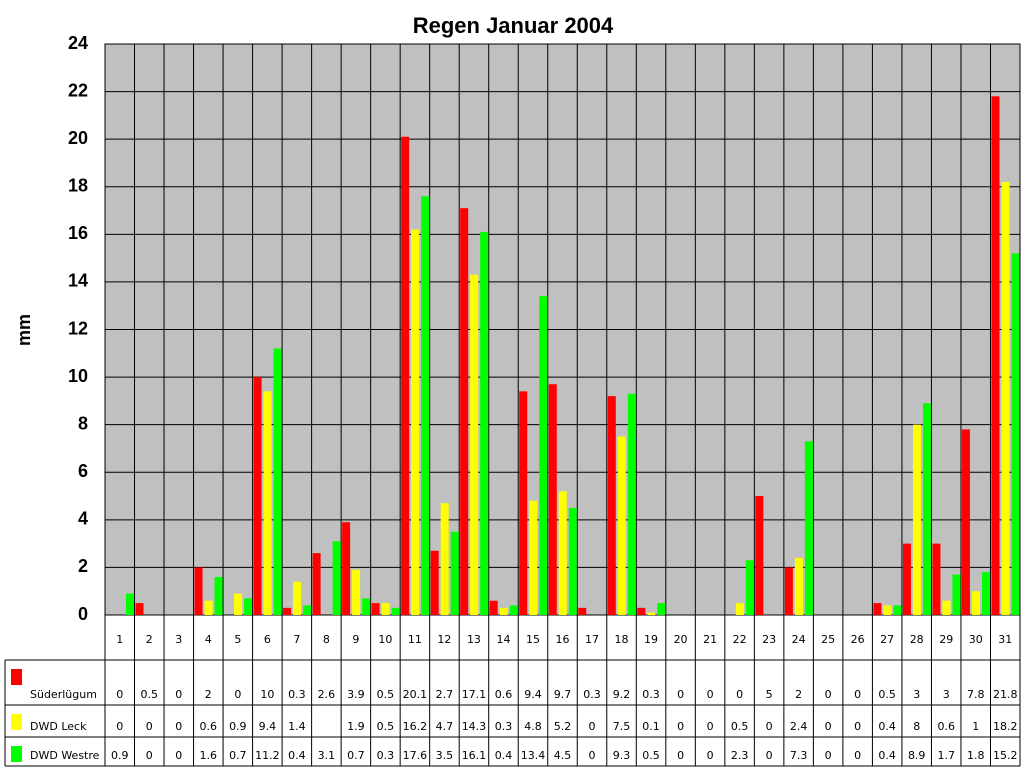 The height and width of the screenshot is (768, 1024). What do you see at coordinates (563, 639) in the screenshot?
I see `x-tick-label: 16` at bounding box center [563, 639].